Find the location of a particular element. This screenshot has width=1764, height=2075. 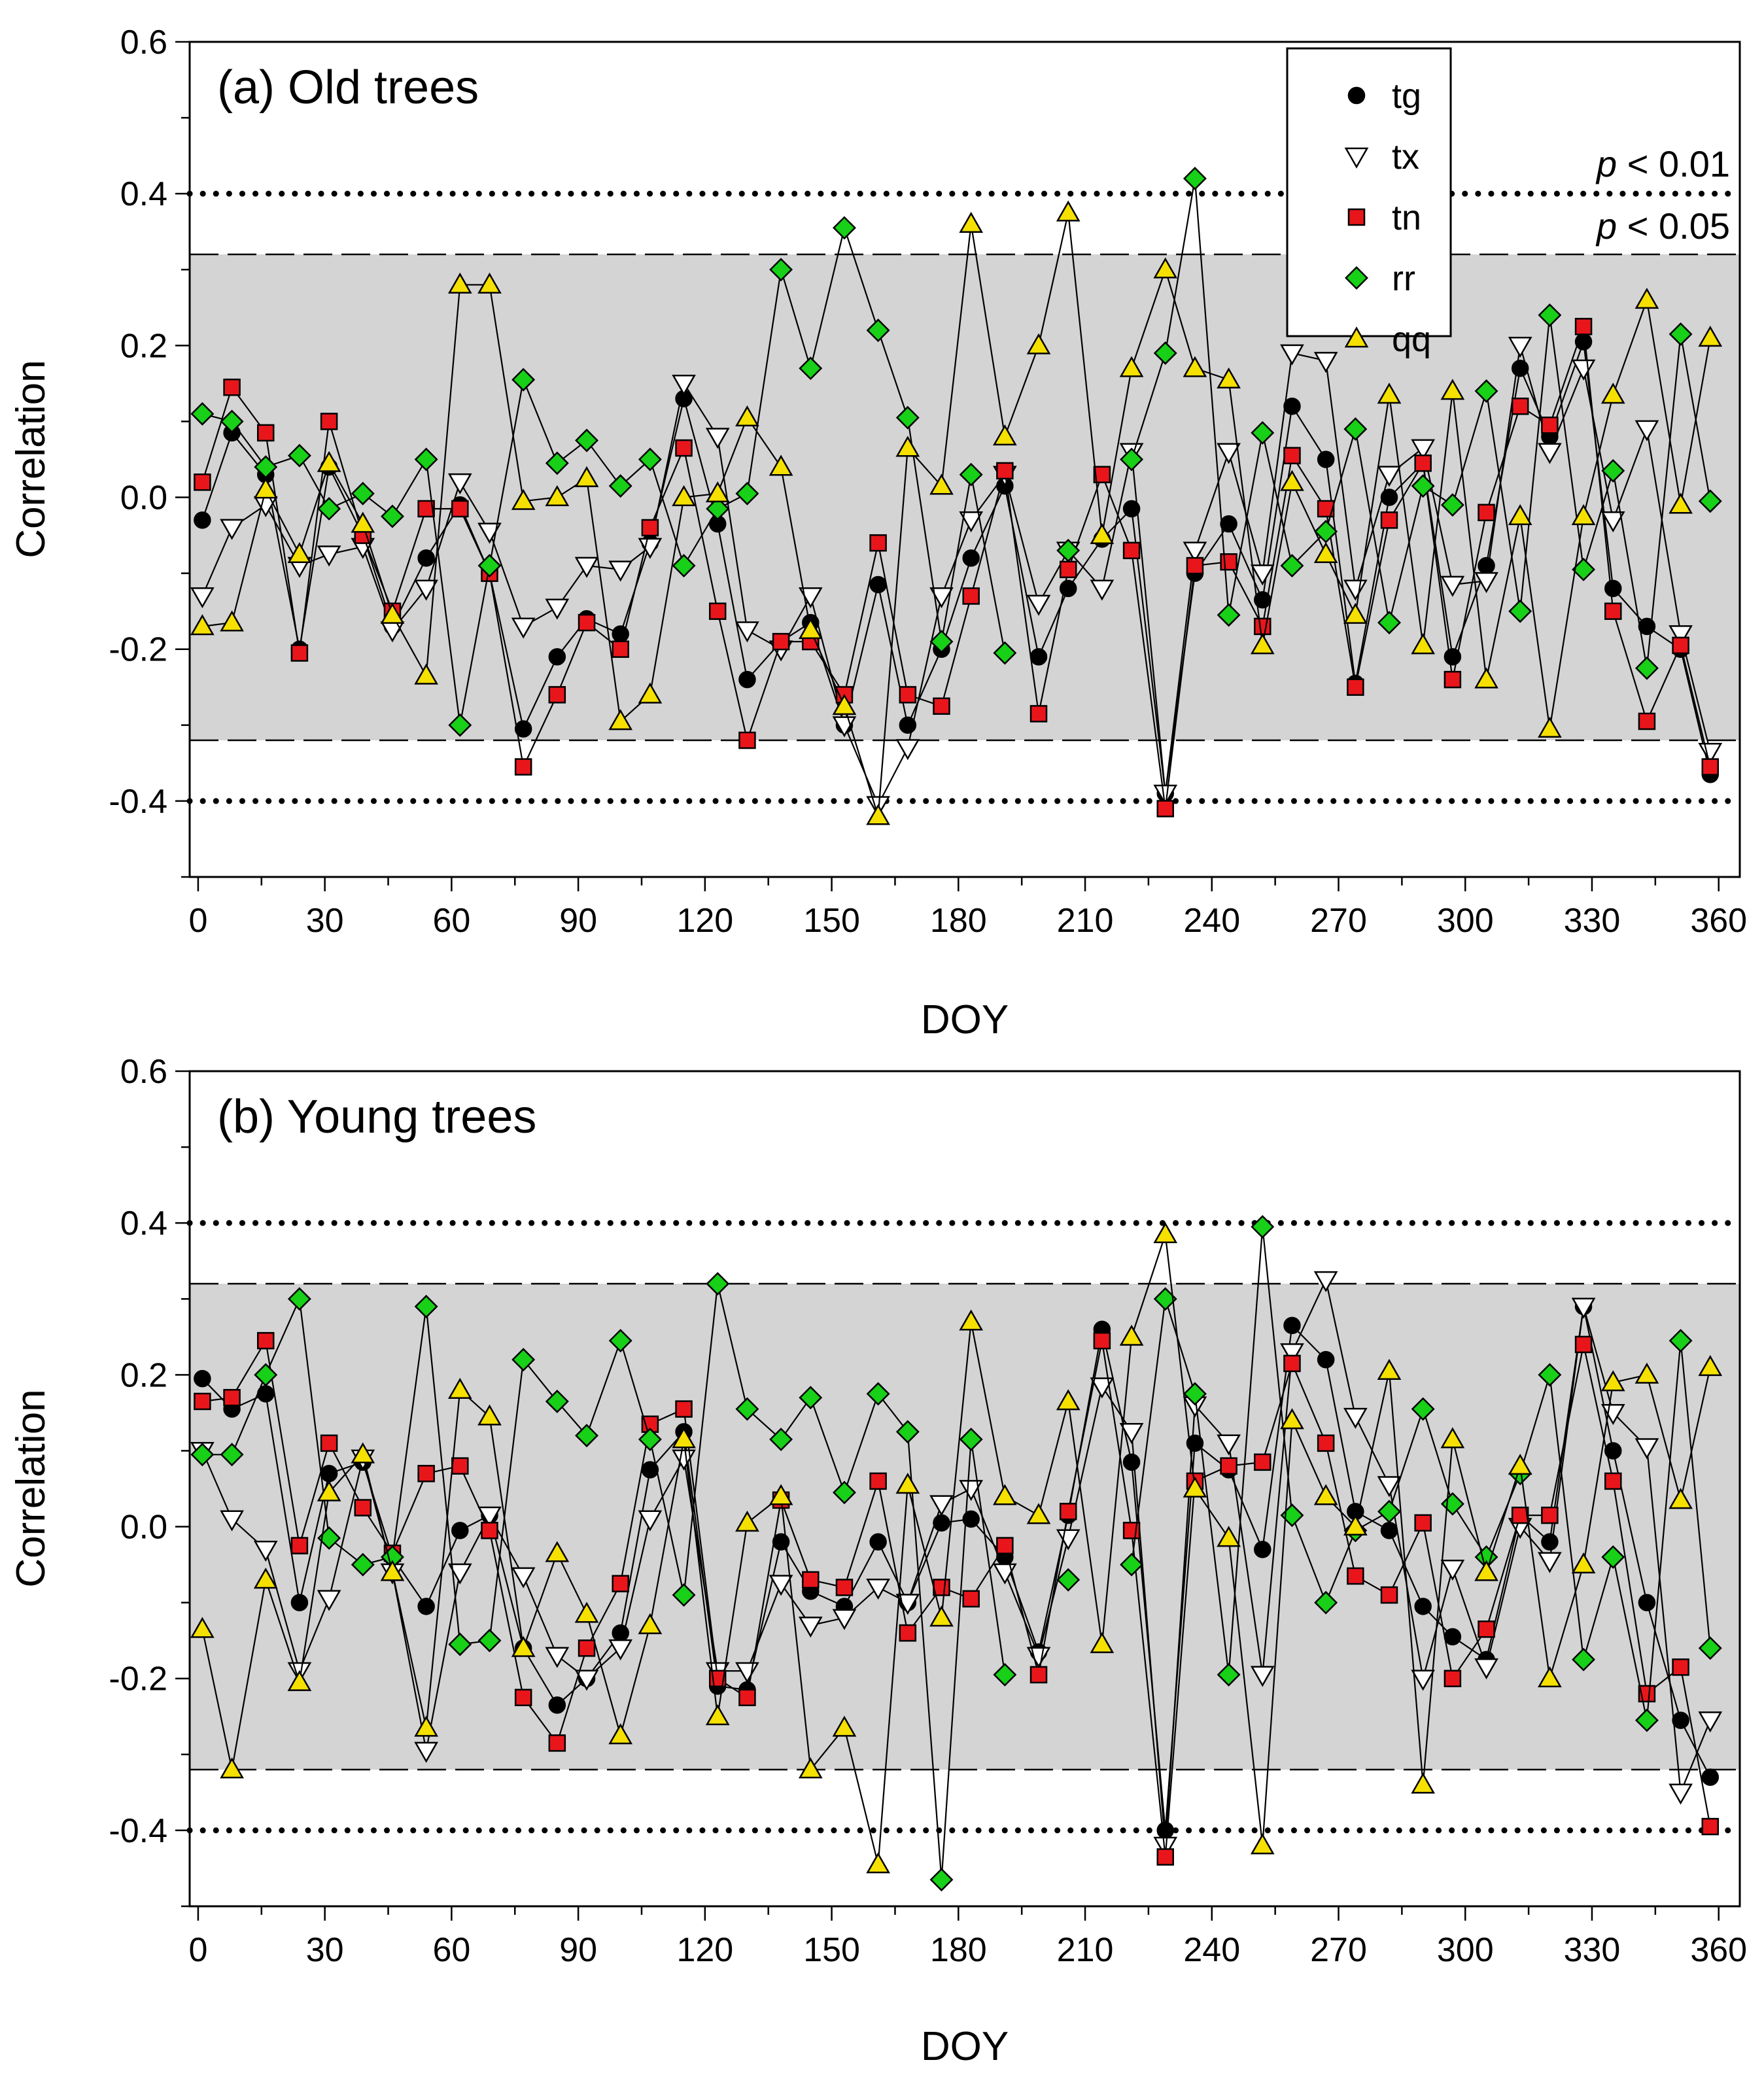

x-tick-label: 0 is located at coordinates (198, 921).